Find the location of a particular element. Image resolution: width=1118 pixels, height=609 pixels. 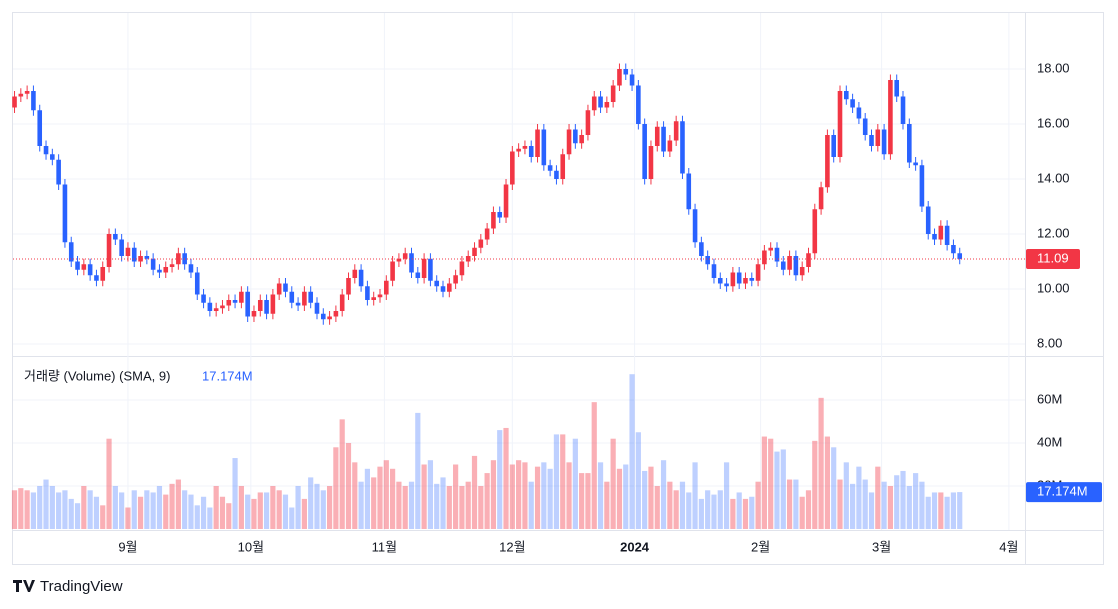

volume-tick-label: 40M is located at coordinates (1049, 441).